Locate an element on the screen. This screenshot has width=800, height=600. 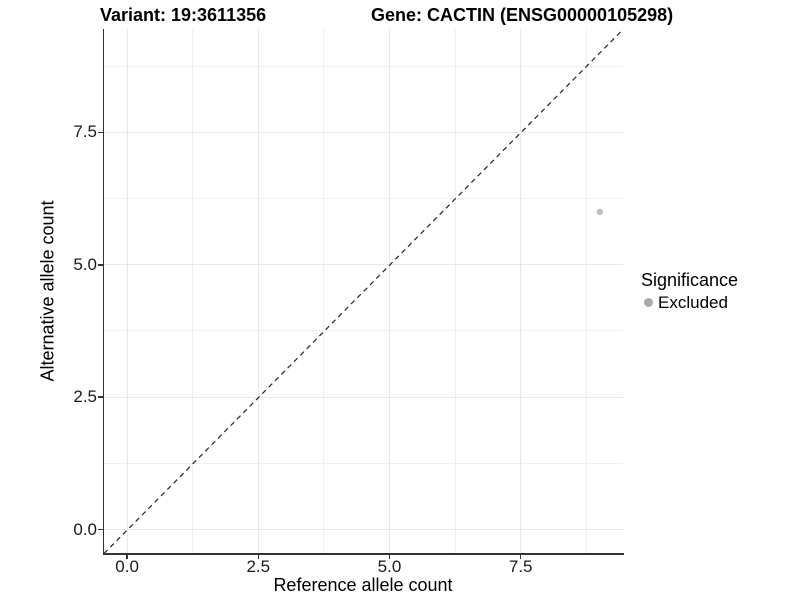
x-axis-line is located at coordinates (363, 554).